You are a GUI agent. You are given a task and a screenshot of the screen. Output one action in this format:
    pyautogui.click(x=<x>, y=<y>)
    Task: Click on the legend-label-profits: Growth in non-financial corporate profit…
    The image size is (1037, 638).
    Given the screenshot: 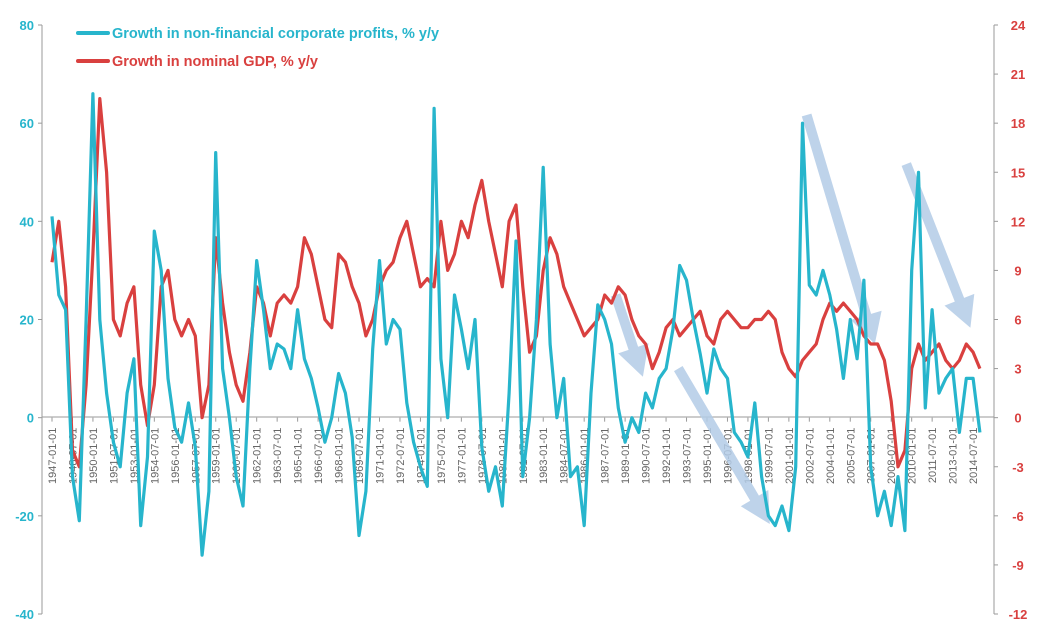 What is the action you would take?
    pyautogui.click(x=275, y=34)
    